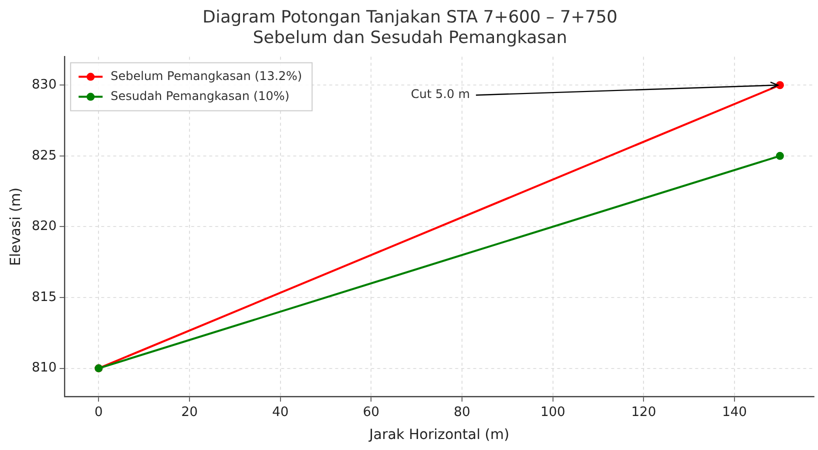  I want to click on point, so click(780, 156).